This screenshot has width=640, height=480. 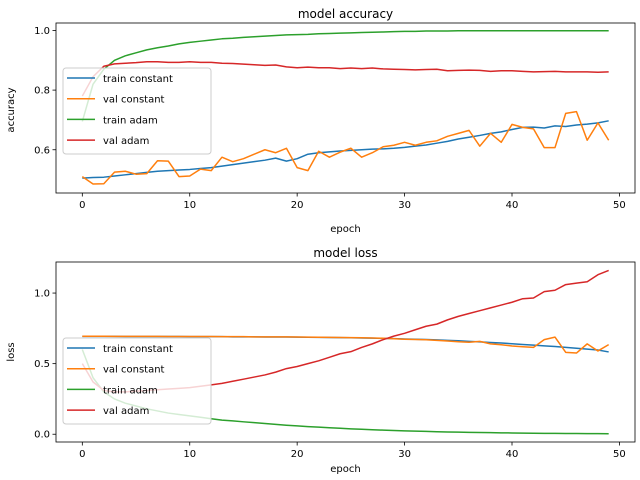 What do you see at coordinates (126, 411) in the screenshot?
I see `loss-legend-label: val adam` at bounding box center [126, 411].